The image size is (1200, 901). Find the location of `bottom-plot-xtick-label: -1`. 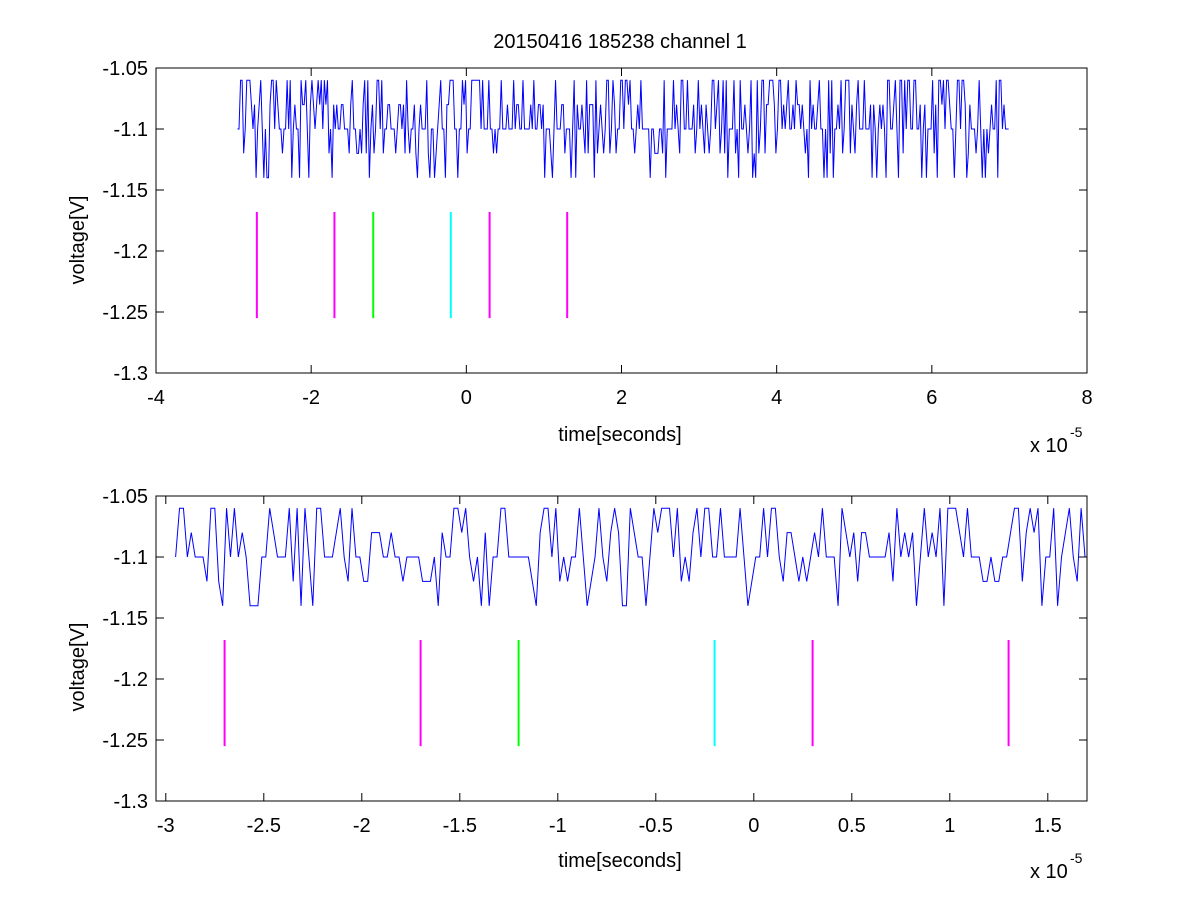

bottom-plot-xtick-label: -1 is located at coordinates (558, 826).